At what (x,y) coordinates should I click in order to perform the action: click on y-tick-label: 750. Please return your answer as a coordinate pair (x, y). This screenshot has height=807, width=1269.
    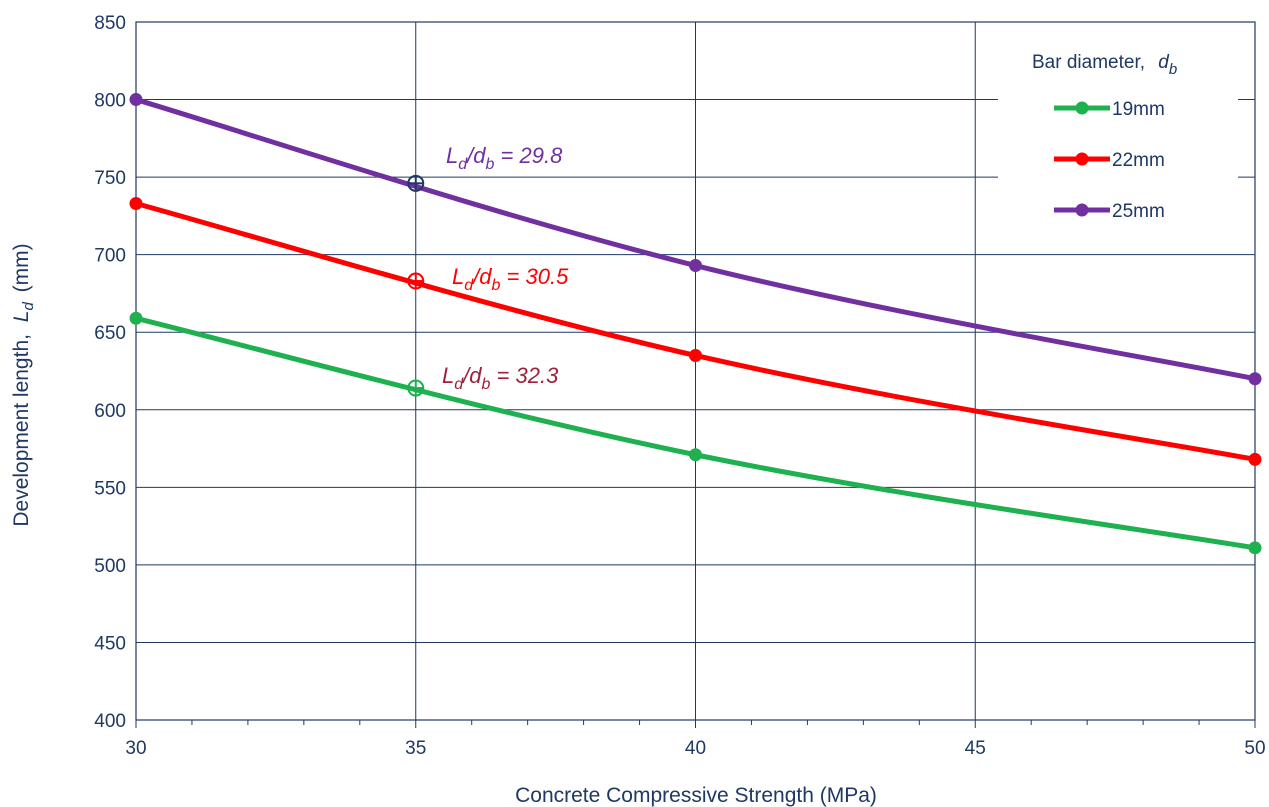
    Looking at the image, I should click on (110, 178).